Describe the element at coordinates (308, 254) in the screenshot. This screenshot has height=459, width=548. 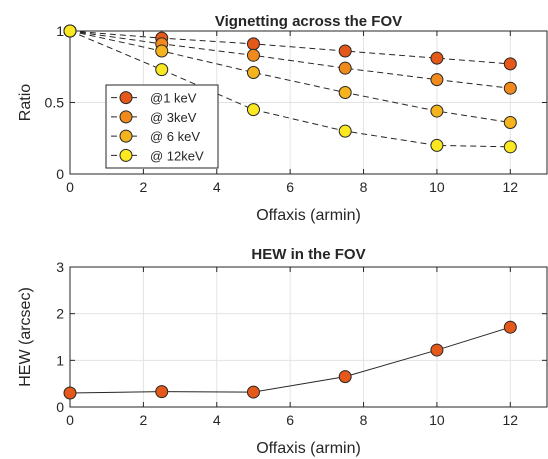
I see `chart-title: HEW in the FOV` at that location.